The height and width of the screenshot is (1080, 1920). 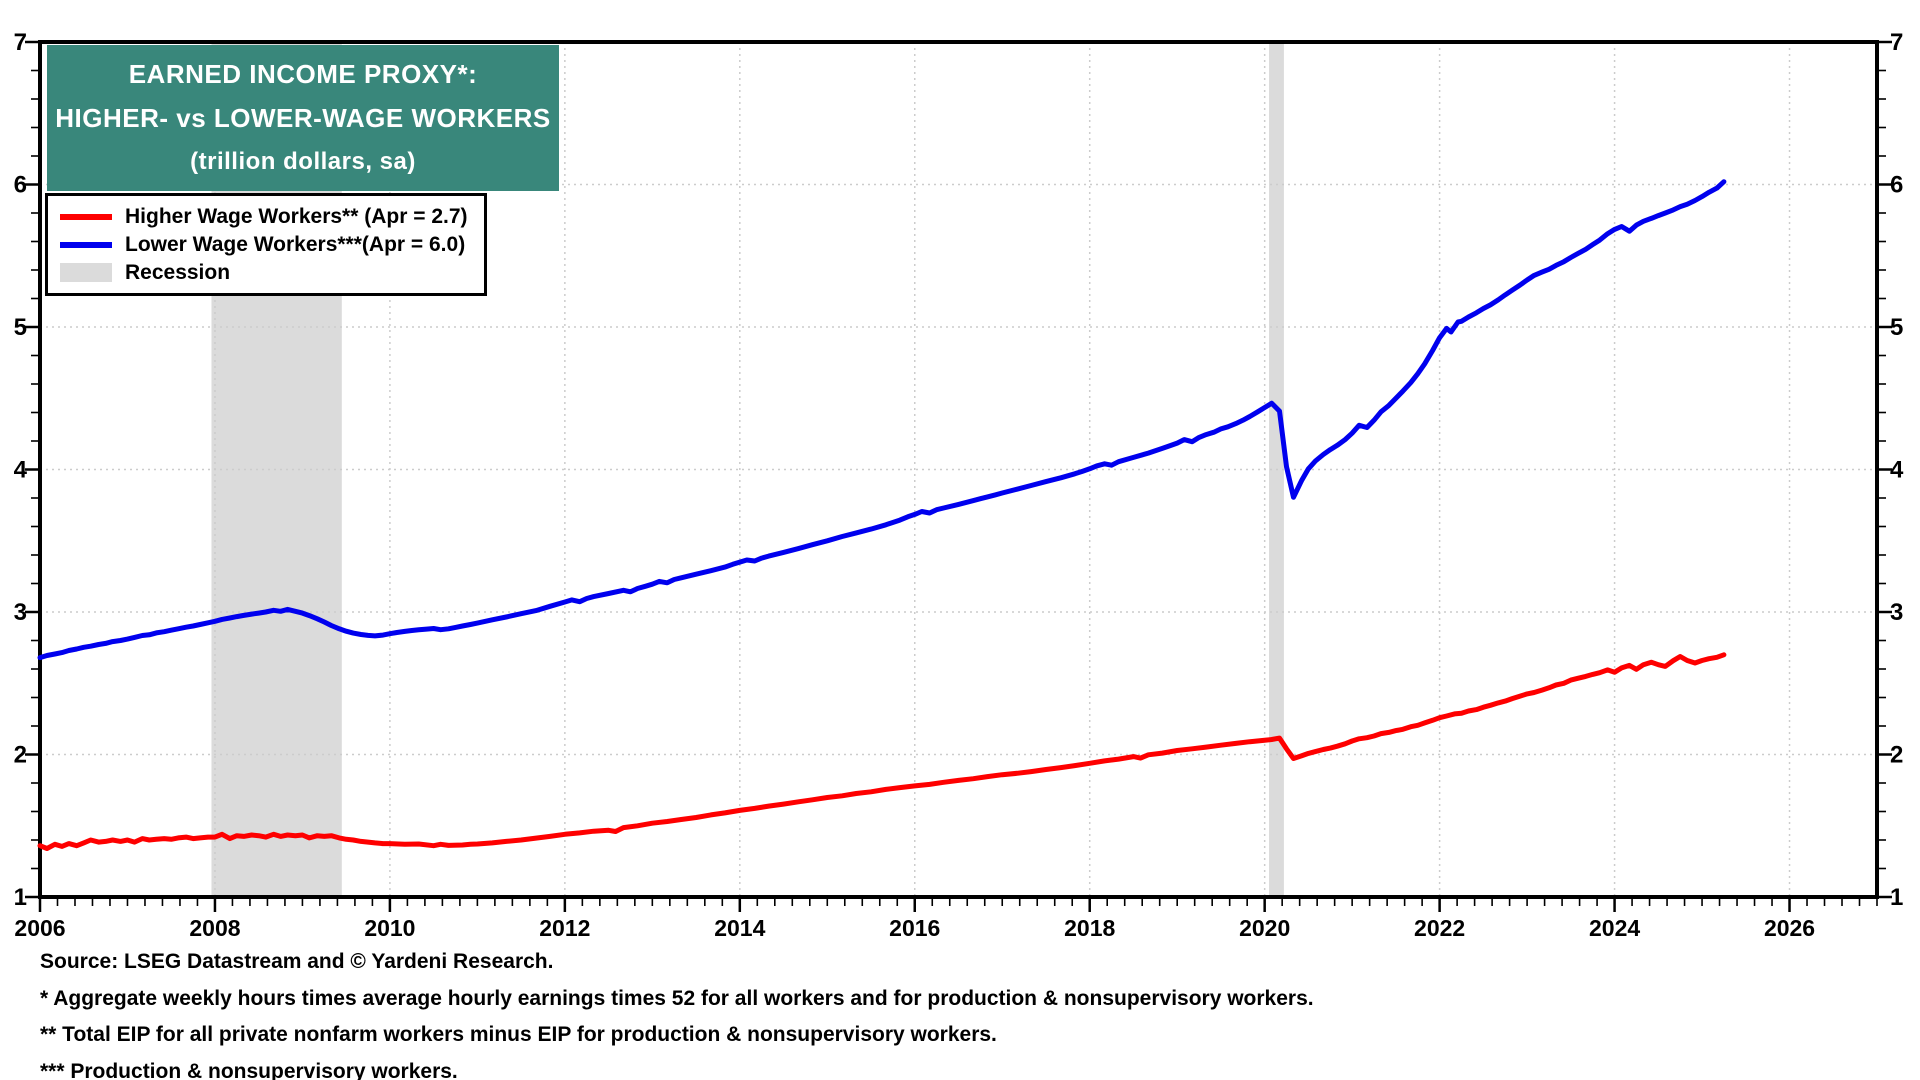 I want to click on y-axis-tick-label-left: 2, so click(x=20, y=755).